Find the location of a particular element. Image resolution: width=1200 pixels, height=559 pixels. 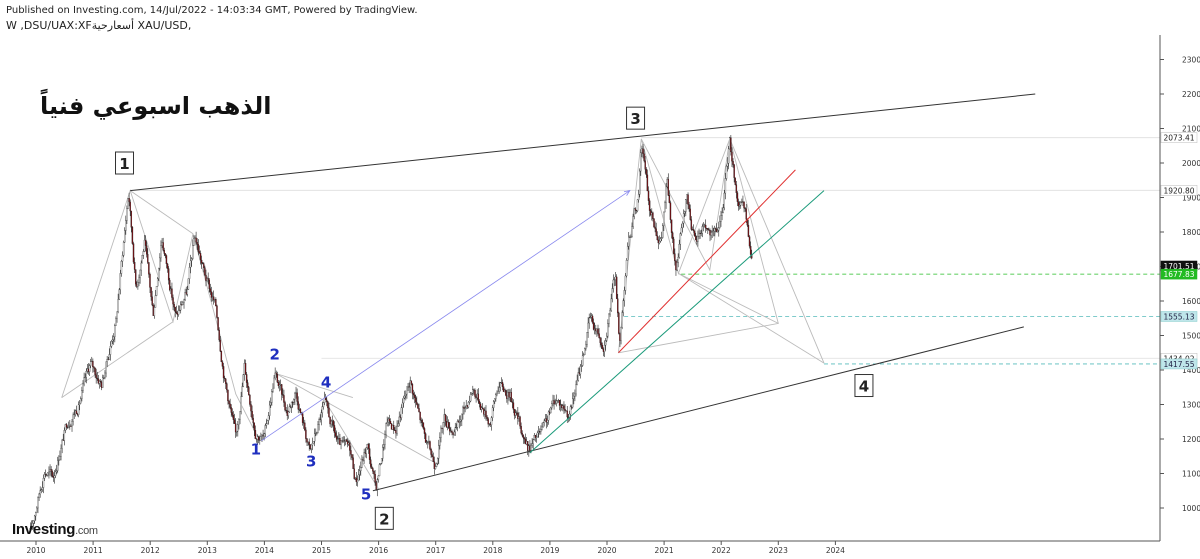

y-tick-label: 1000.00 is located at coordinates (1191, 508).